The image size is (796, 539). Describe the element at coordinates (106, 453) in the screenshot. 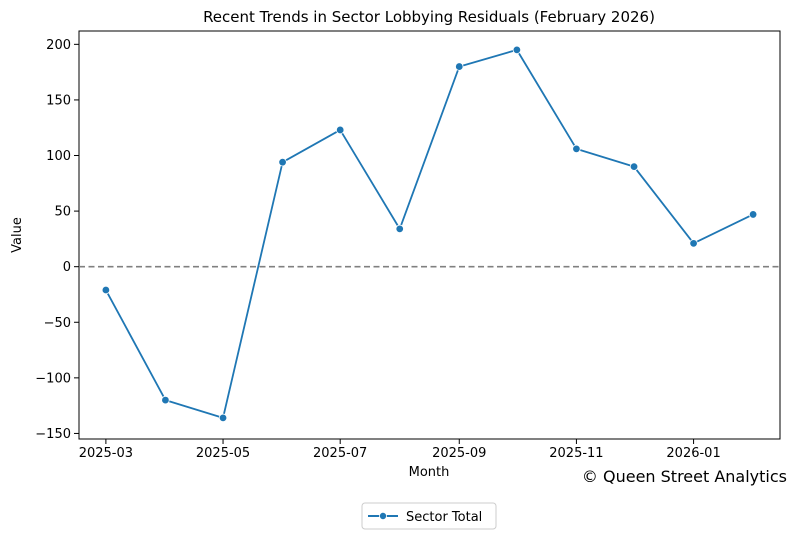

I see `x-tick-label: 2025-03` at that location.